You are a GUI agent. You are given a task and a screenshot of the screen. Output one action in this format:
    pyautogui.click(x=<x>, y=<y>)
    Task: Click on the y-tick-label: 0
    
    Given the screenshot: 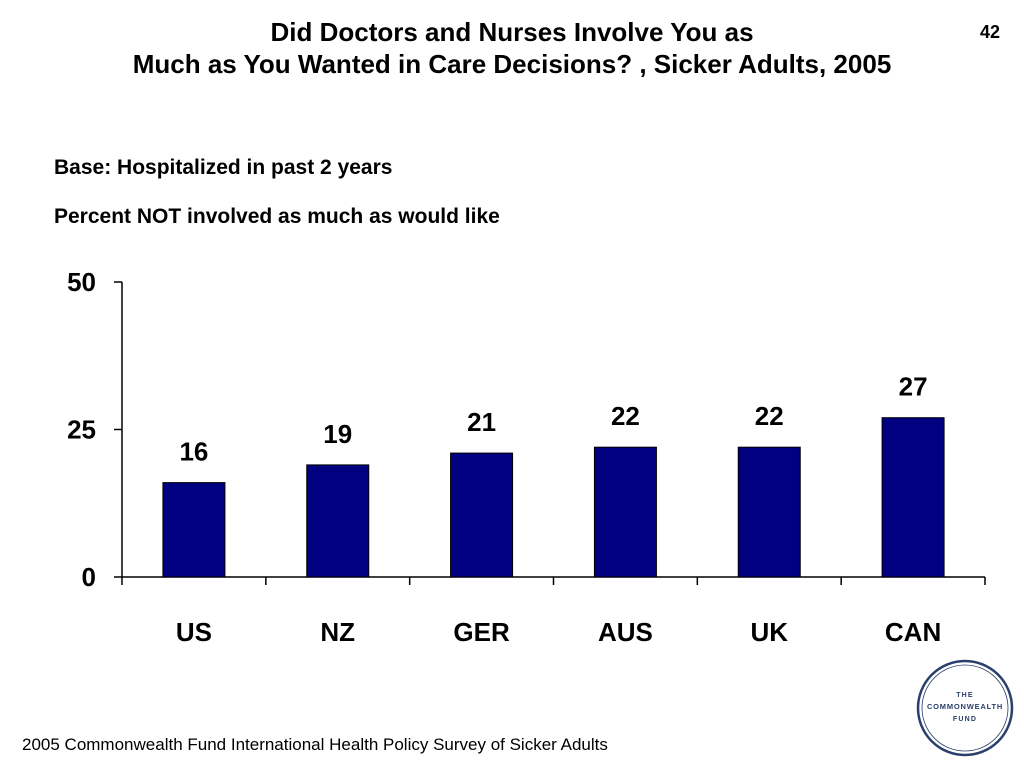 What is the action you would take?
    pyautogui.click(x=89, y=577)
    